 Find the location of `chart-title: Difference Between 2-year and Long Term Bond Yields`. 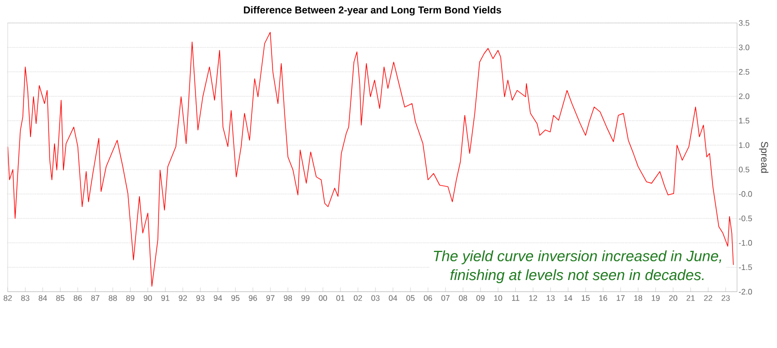

chart-title: Difference Between 2-year and Long Term Bond Yields is located at coordinates (373, 11).